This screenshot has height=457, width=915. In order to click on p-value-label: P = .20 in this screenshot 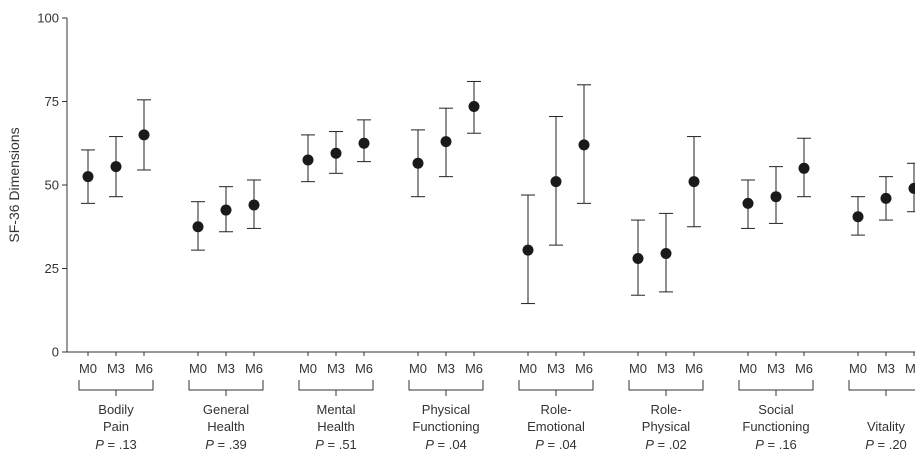, I will do `click(886, 444)`.